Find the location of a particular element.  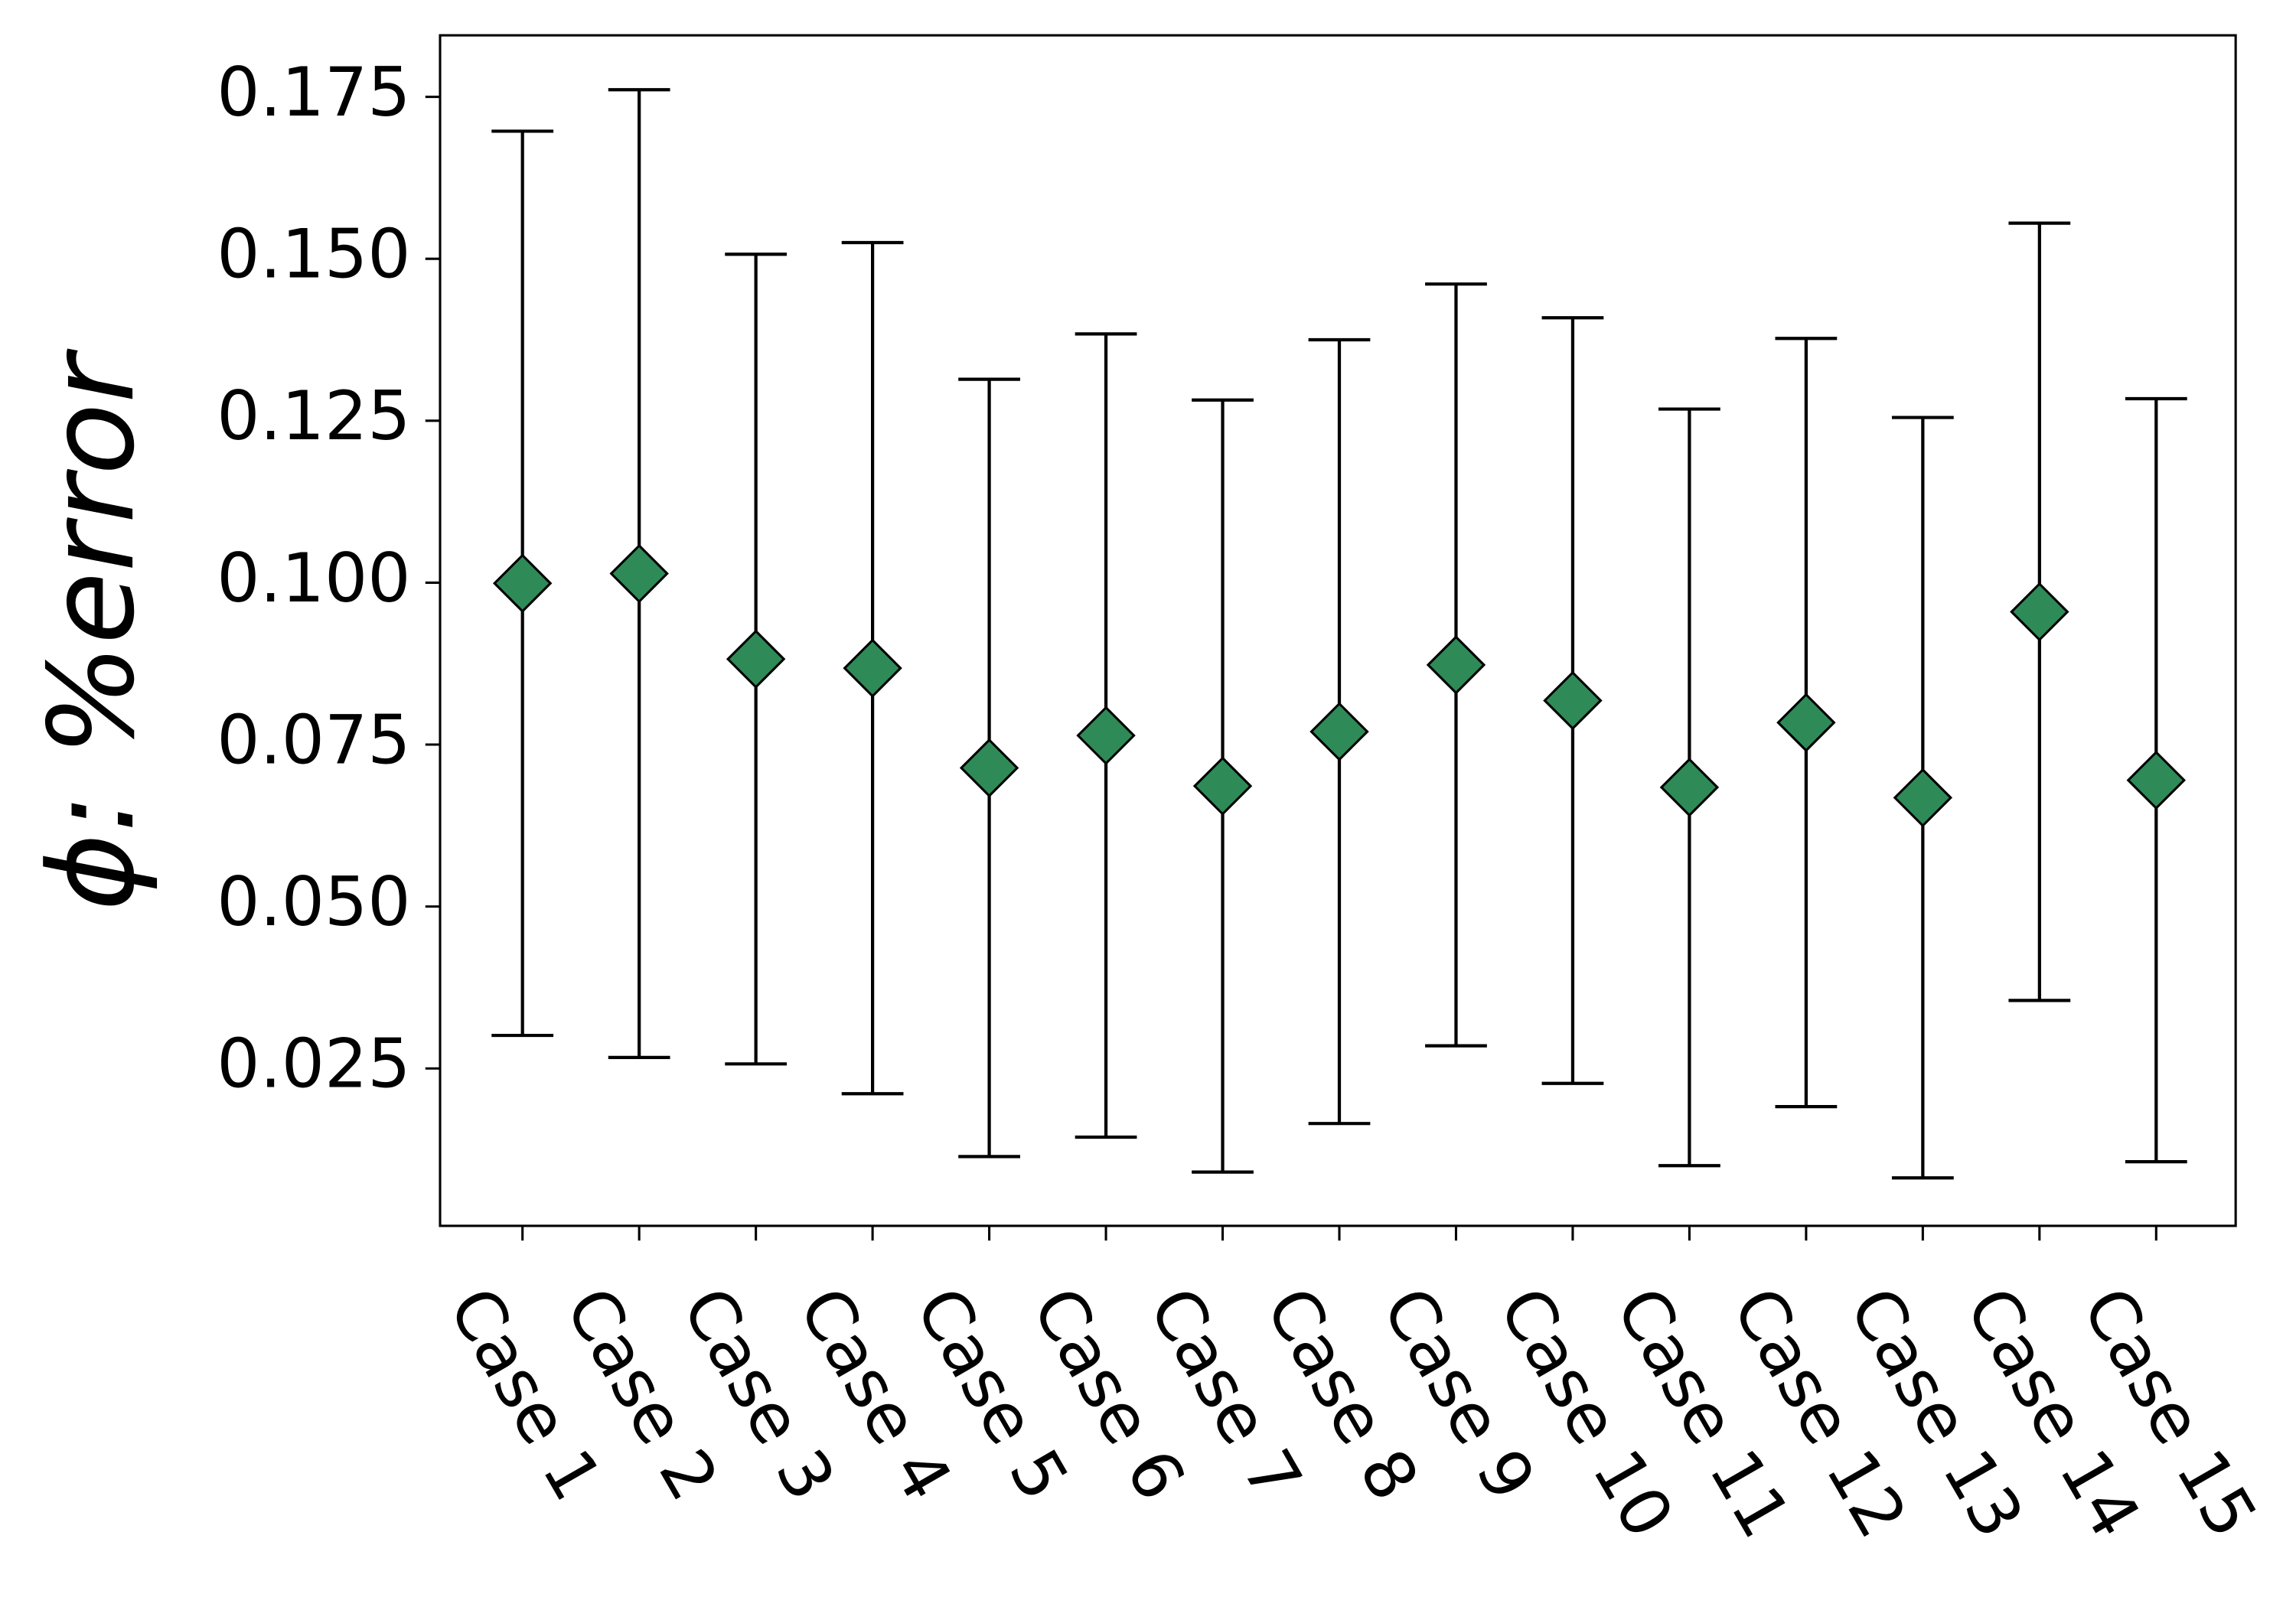

y-tick-label: 0.175 is located at coordinates (313, 92).